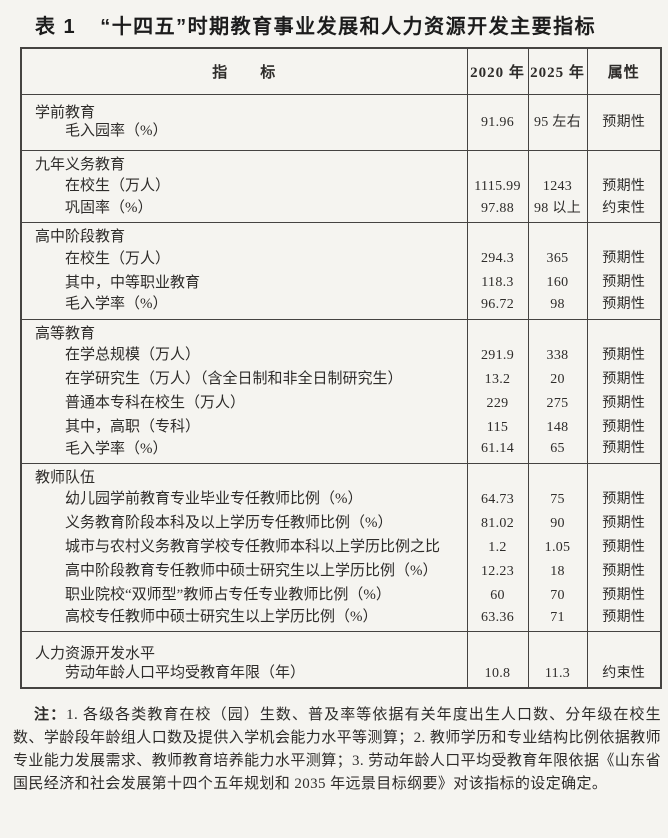  I want to click on column-header-2025: 2025 年, so click(557, 71).